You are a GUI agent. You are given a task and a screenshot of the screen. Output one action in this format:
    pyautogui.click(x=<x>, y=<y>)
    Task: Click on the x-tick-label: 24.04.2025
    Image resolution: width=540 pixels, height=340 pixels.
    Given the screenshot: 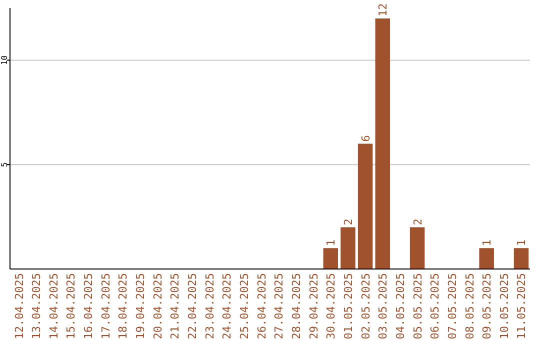 What is the action you would take?
    pyautogui.click(x=227, y=306)
    